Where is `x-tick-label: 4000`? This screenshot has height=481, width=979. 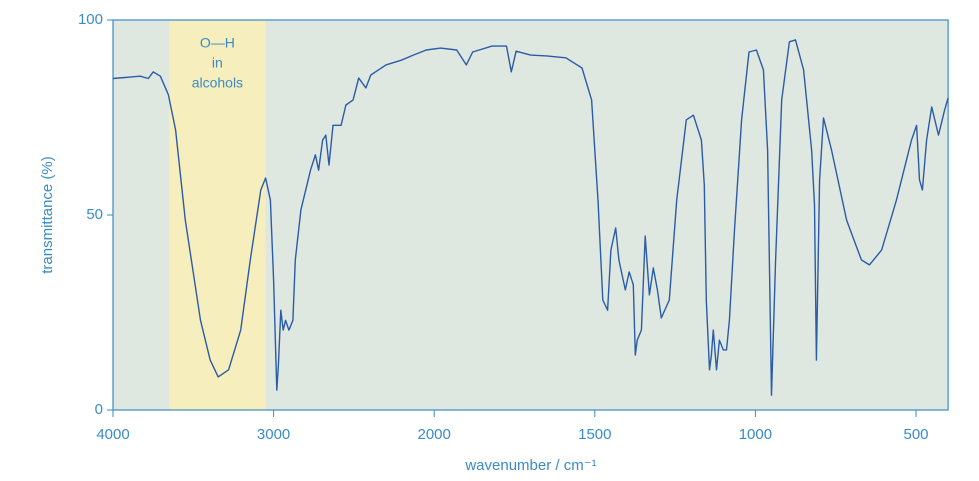
x-tick-label: 4000 is located at coordinates (112, 434).